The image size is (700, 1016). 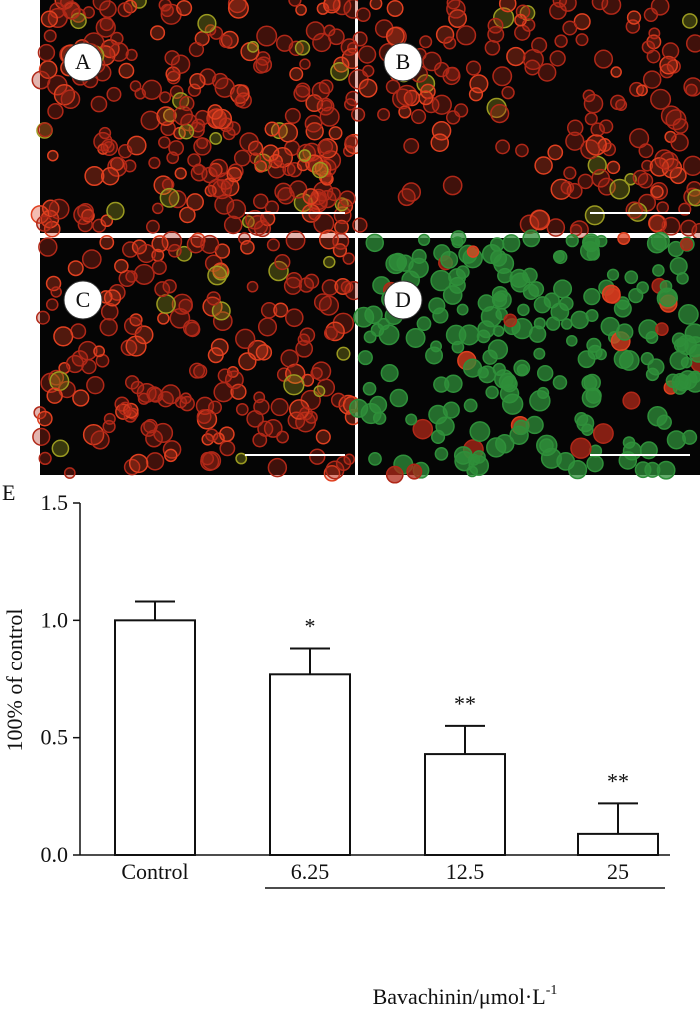 What do you see at coordinates (459, 996) in the screenshot?
I see `x-axis-label-text: Bavachinin/μmol·L` at bounding box center [459, 996].